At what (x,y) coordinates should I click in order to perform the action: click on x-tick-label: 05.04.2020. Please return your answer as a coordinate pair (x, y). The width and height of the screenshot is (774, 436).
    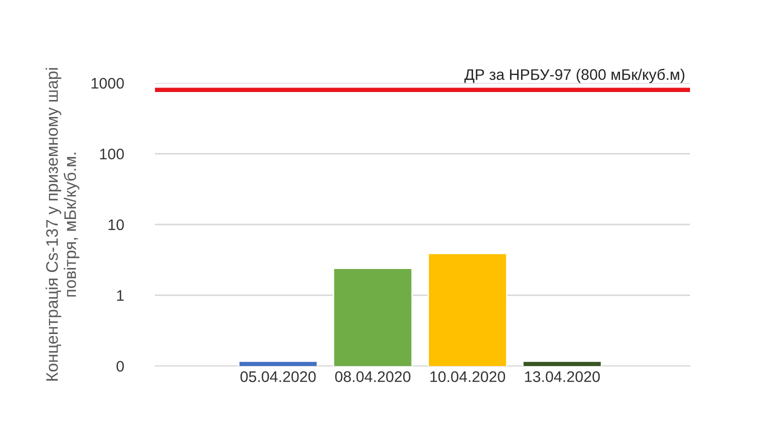
    Looking at the image, I should click on (278, 376).